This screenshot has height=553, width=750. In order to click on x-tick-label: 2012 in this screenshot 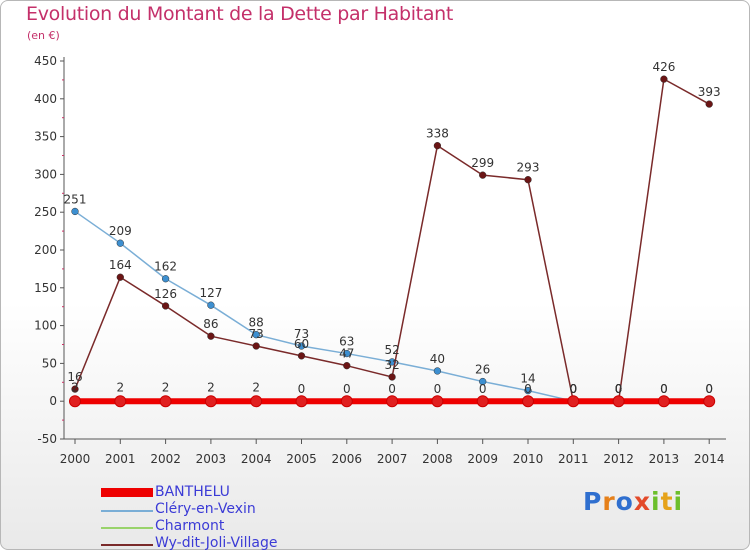, I will do `click(618, 459)`.